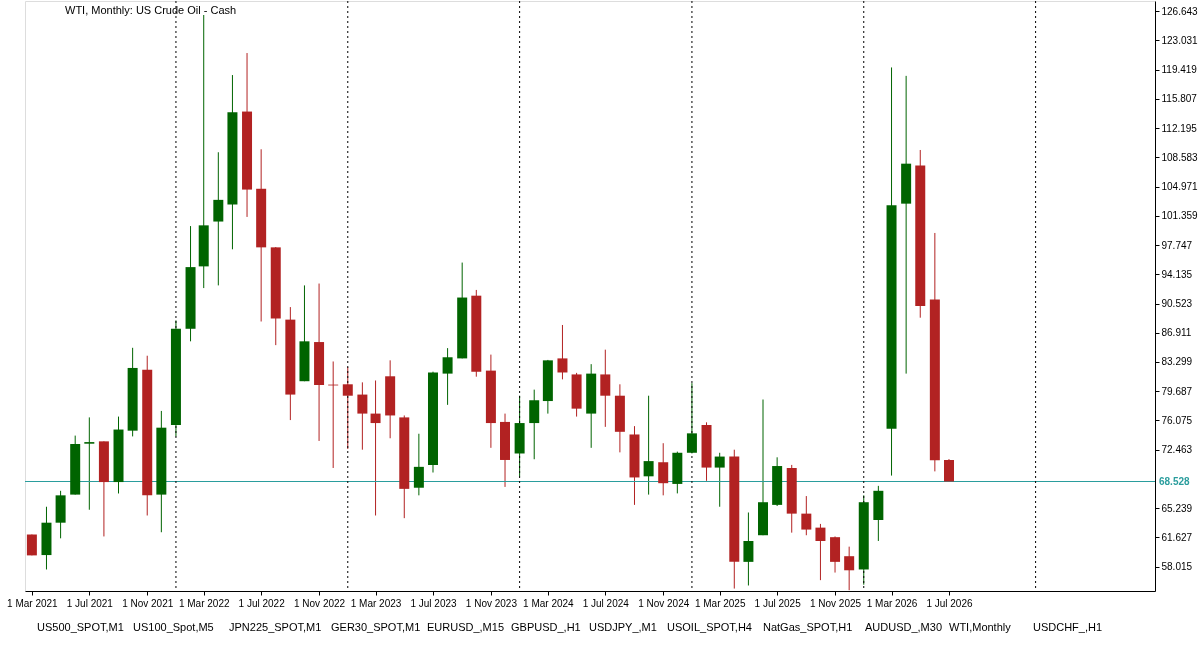  I want to click on x-tick-label: 1 Jul 2025, so click(778, 603).